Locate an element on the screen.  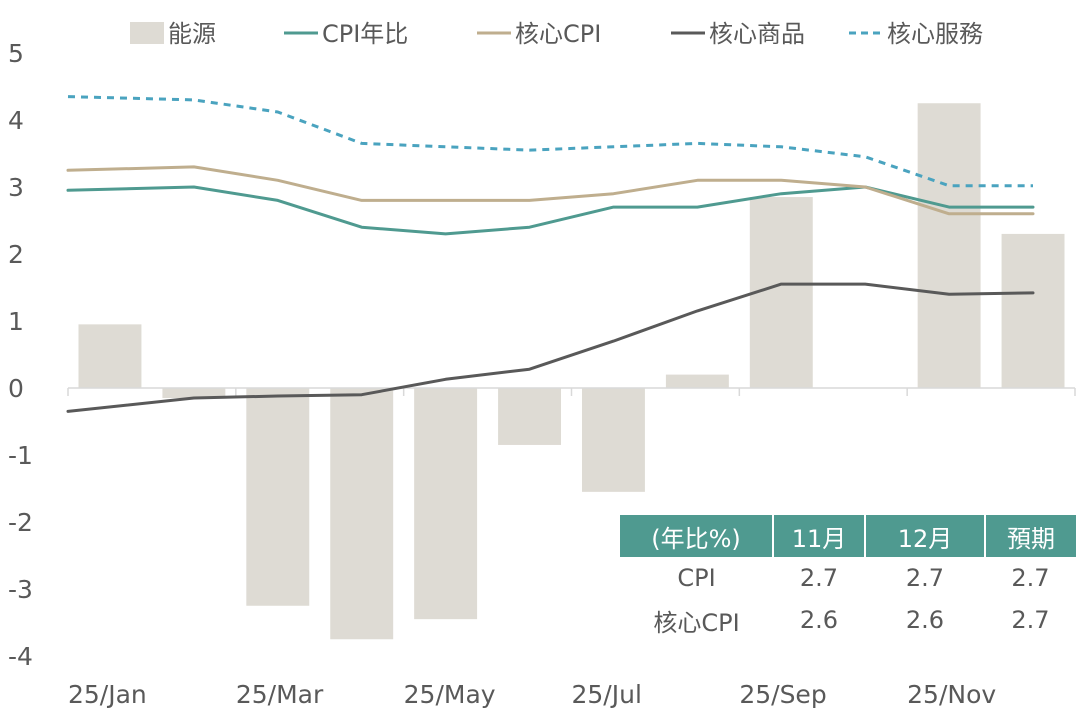
table-header-cell: (年比%) is located at coordinates (697, 536).